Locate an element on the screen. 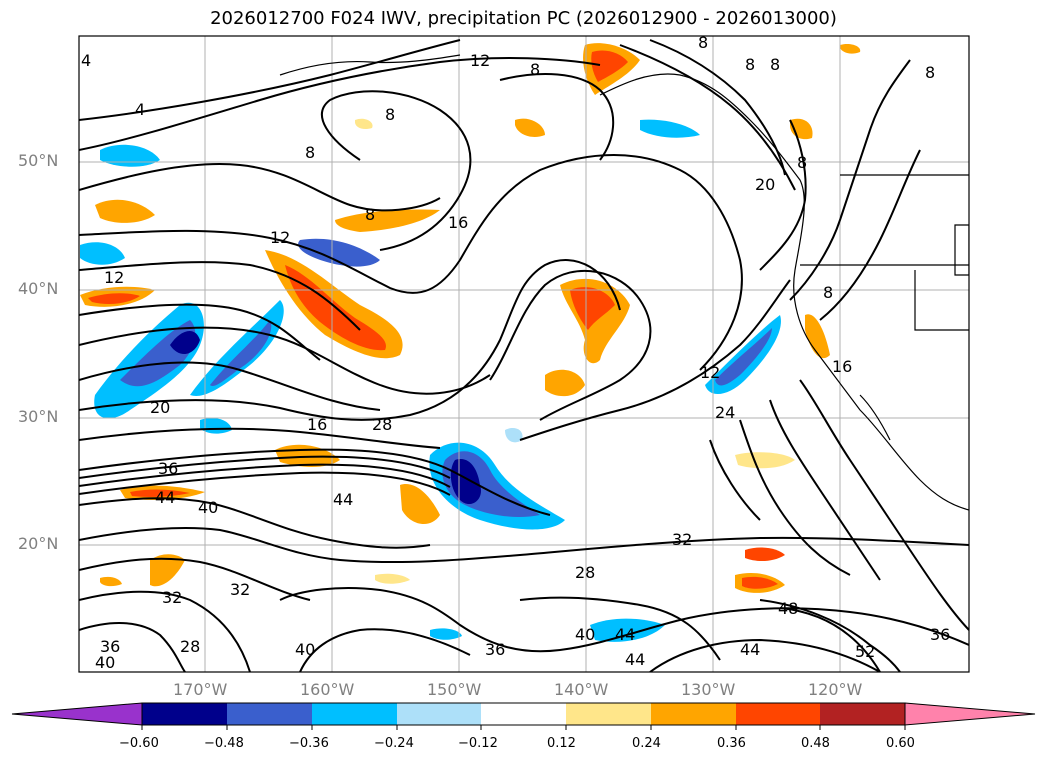 This screenshot has width=1047, height=765. colorbar-tick: 0.60 is located at coordinates (900, 743).